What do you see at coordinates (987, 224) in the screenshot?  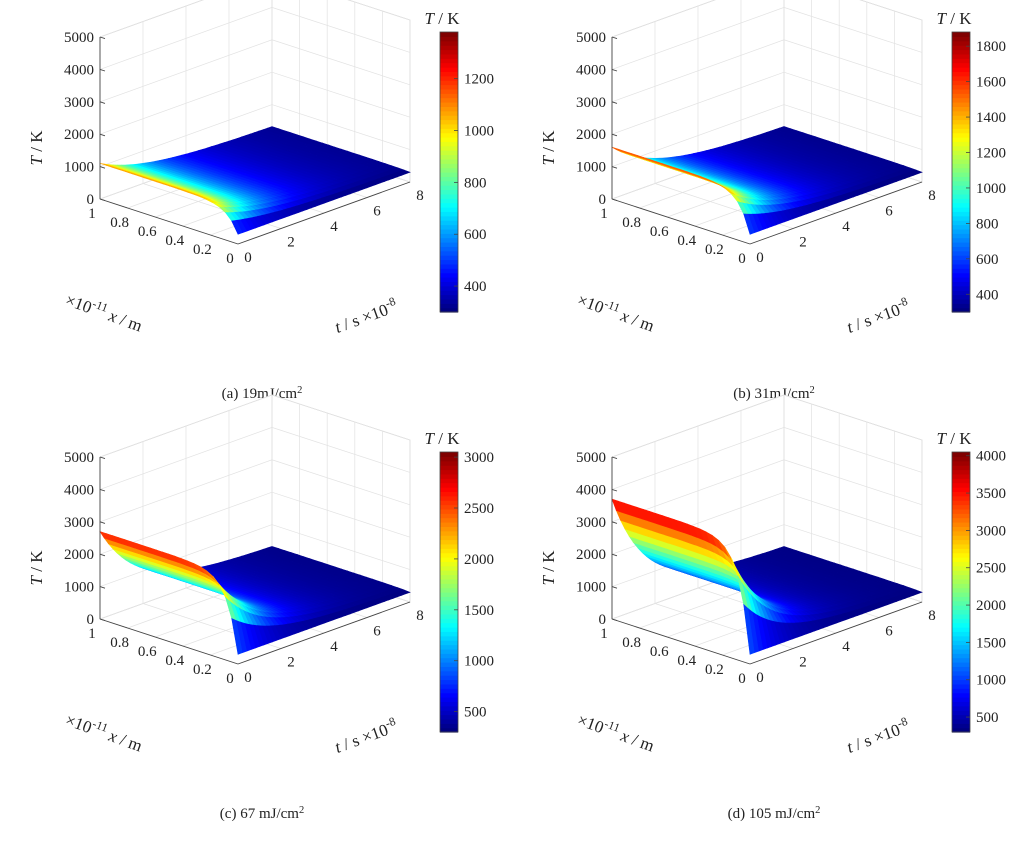 I see `colorbar-tick-label: 800` at bounding box center [987, 224].